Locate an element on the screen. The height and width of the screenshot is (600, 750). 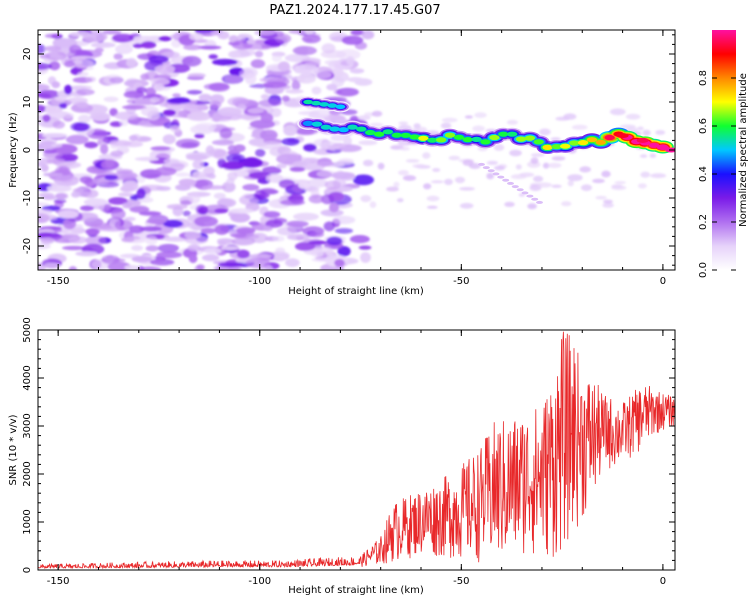
x-tick-label: -150 is located at coordinates (58, 581).